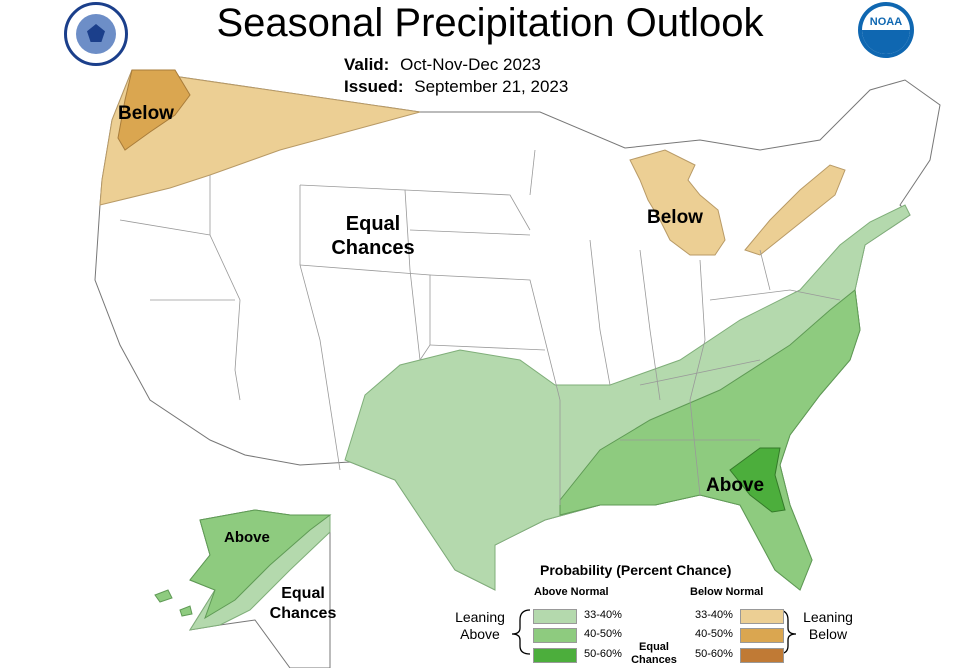  What do you see at coordinates (886, 22) in the screenshot?
I see `noaa-logo-text: NOAA` at bounding box center [886, 22].